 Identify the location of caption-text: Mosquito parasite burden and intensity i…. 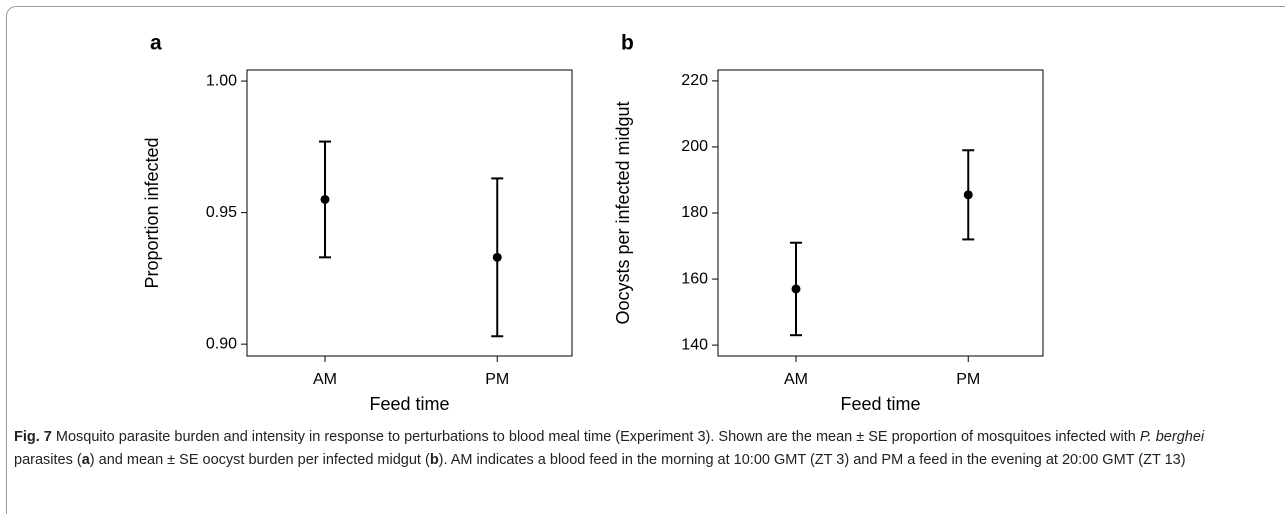
(595, 437).